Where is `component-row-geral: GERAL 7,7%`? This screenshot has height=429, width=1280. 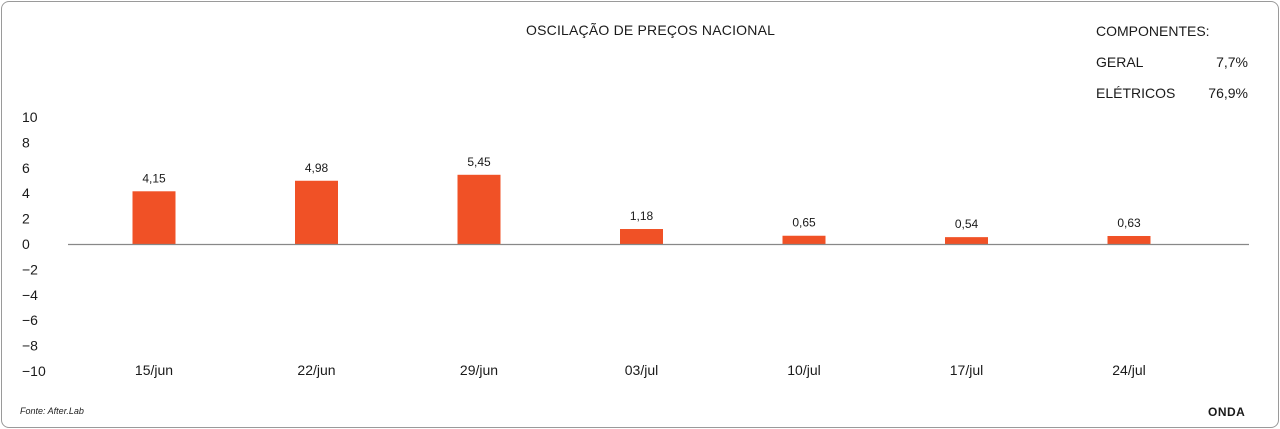 component-row-geral: GERAL 7,7% is located at coordinates (1172, 69).